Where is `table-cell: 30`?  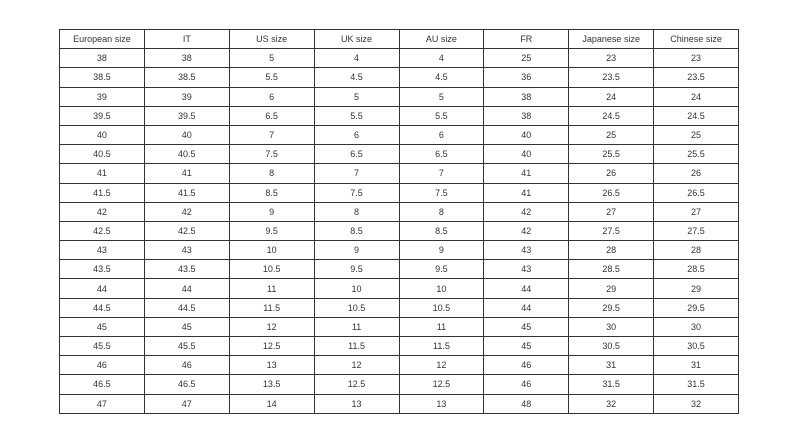
table-cell: 30 is located at coordinates (611, 327).